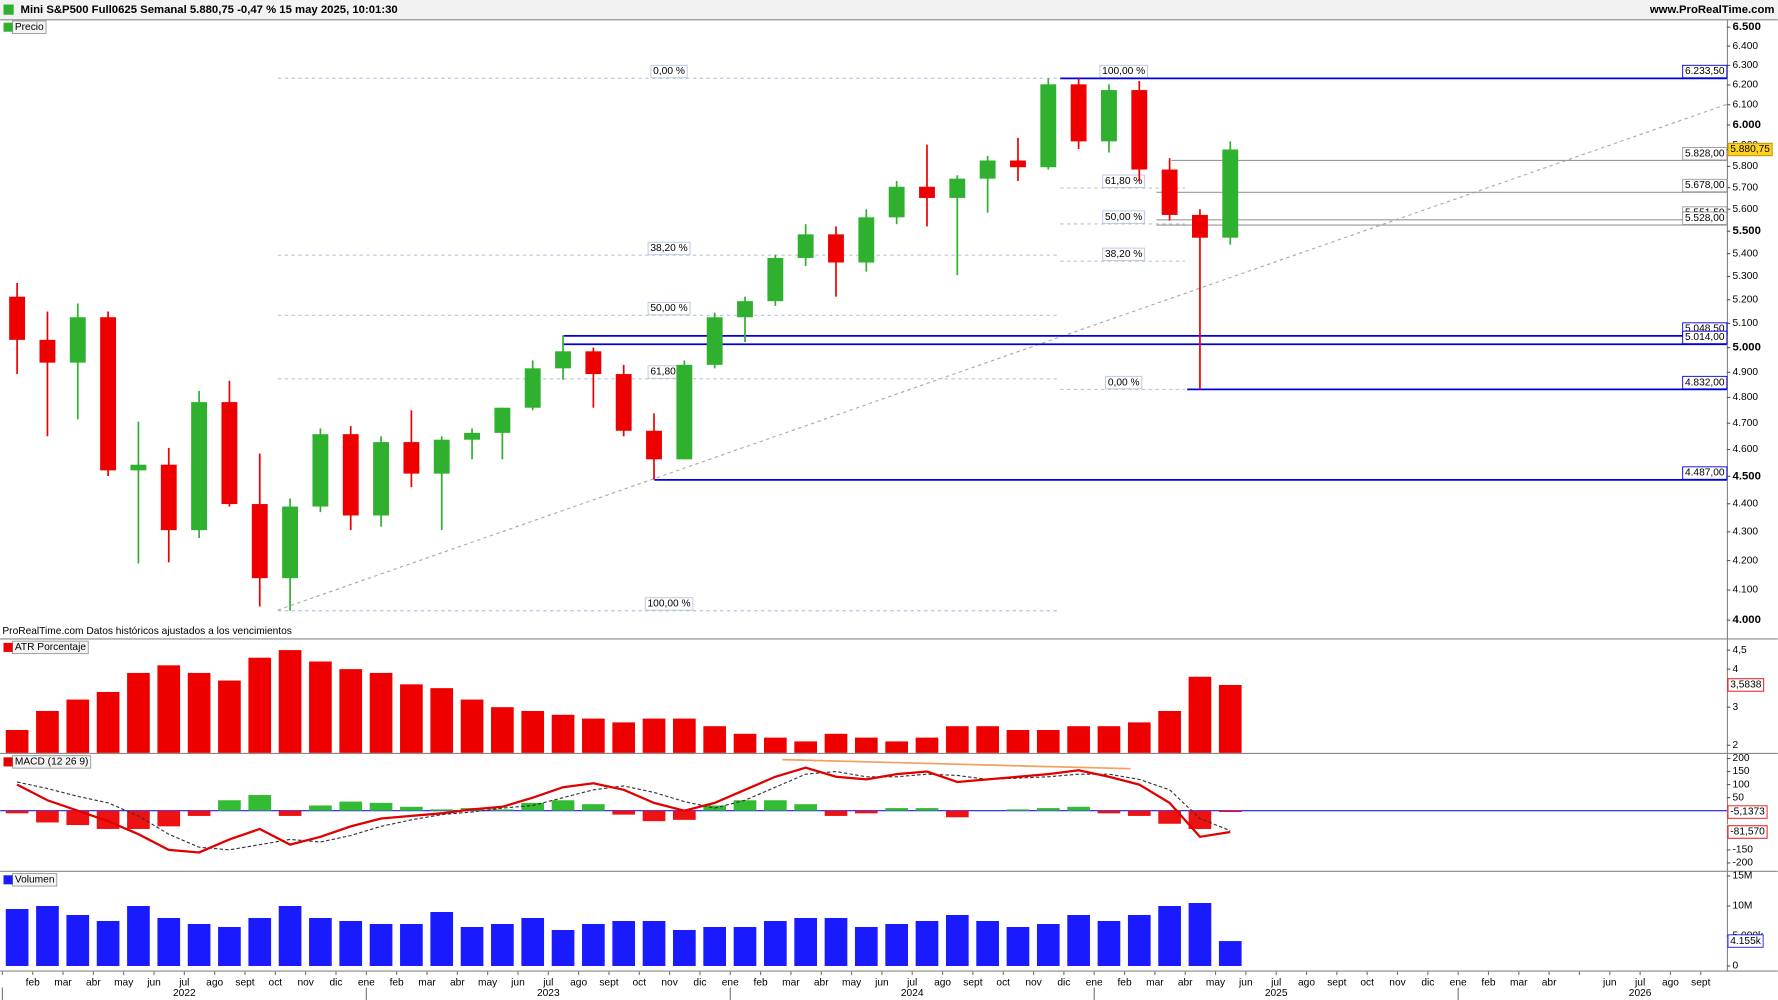 This screenshot has width=1778, height=1000. What do you see at coordinates (1705, 185) in the screenshot?
I see `level-label-group: 5.678,00` at bounding box center [1705, 185].